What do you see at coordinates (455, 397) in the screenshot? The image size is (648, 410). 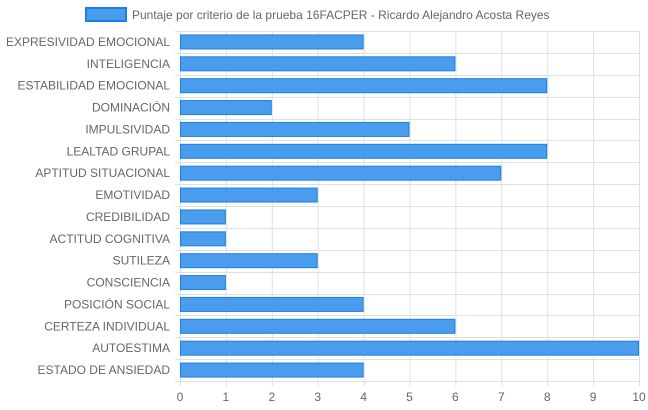 I see `x-tick-label: 6` at bounding box center [455, 397].